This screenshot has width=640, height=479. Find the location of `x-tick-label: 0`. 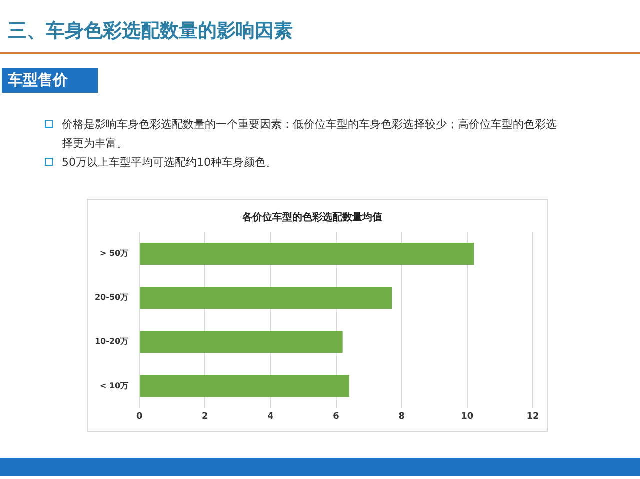

x-tick-label: 0 is located at coordinates (139, 417).